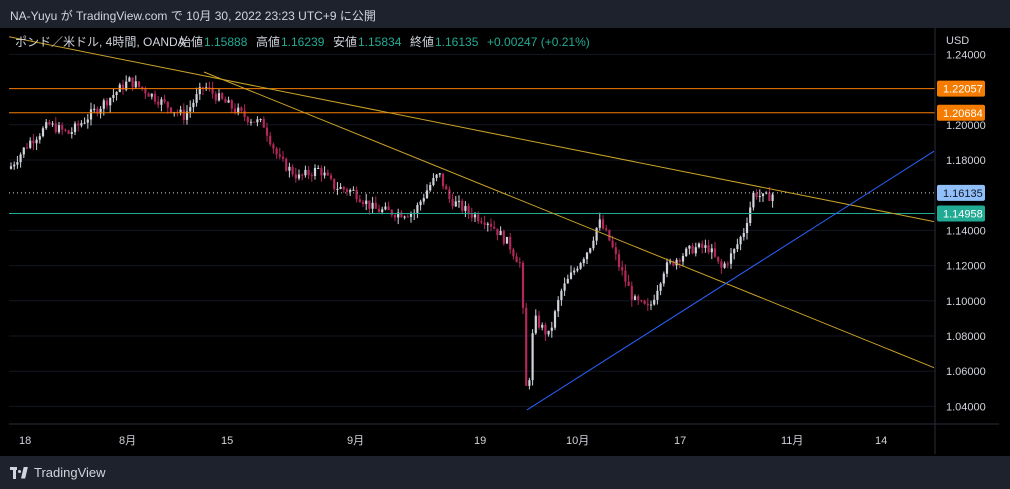 The width and height of the screenshot is (1010, 489). Describe the element at coordinates (963, 90) in the screenshot. I see `price-level-value: 1.22057` at that location.